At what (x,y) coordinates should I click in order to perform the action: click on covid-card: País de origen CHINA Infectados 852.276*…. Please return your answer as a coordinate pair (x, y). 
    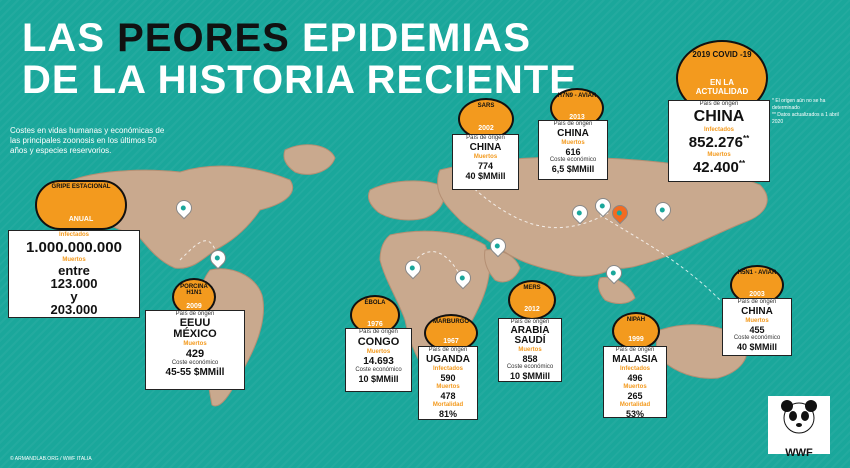
    Looking at the image, I should click on (719, 141).